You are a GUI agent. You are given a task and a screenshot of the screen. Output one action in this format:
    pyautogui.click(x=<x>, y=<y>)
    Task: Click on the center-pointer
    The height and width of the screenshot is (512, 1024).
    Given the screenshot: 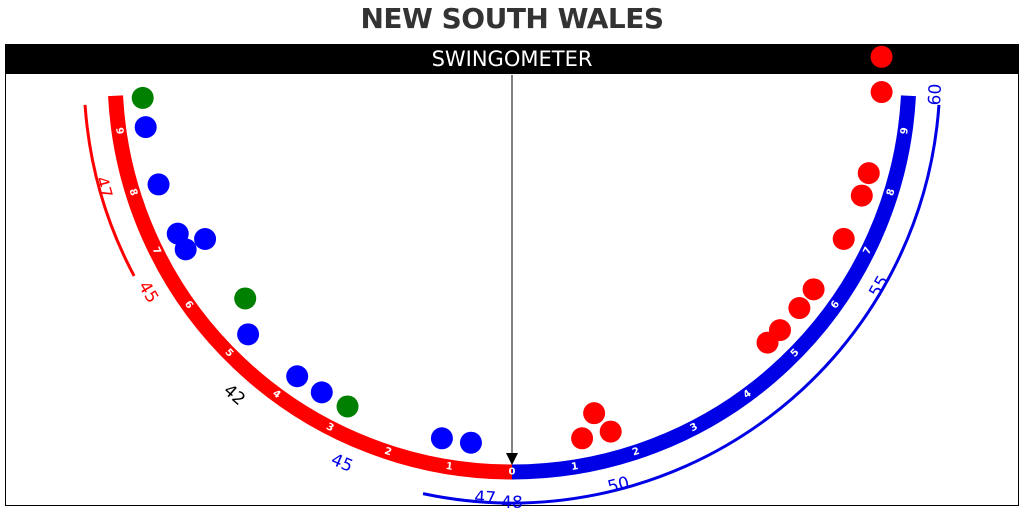 What is the action you would take?
    pyautogui.click(x=512, y=270)
    